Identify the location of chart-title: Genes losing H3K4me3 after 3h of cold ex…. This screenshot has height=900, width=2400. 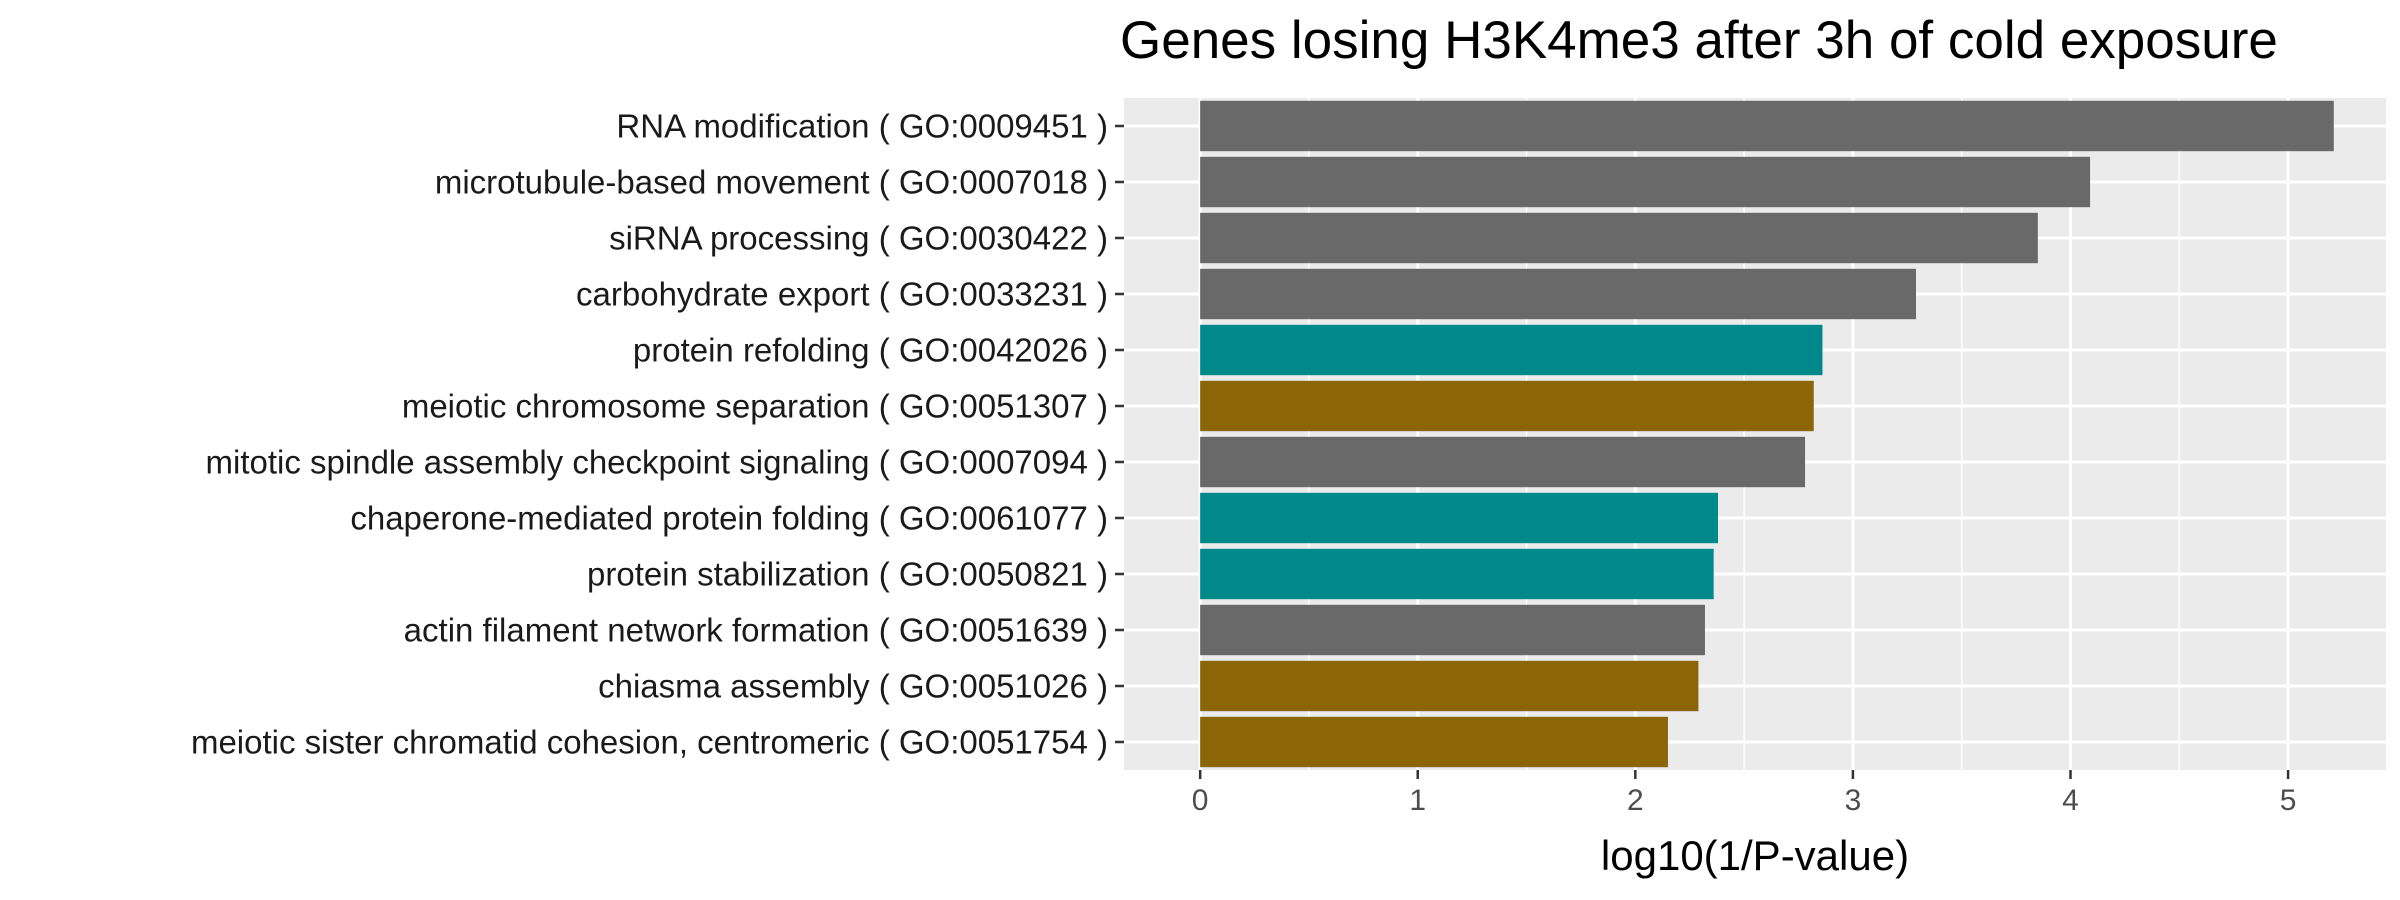
(1699, 40).